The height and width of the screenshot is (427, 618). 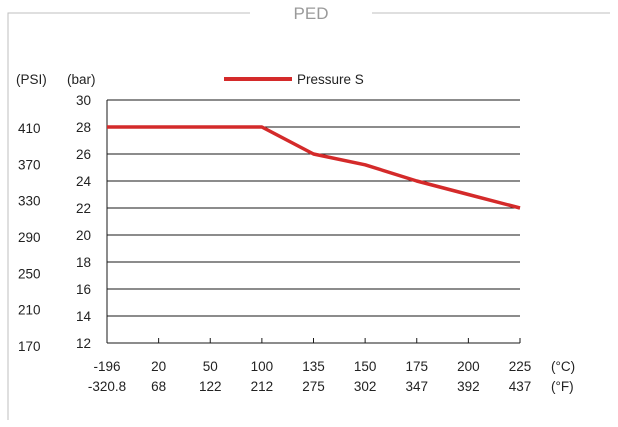 I want to click on y2-tick-label: 210, so click(x=29, y=310).